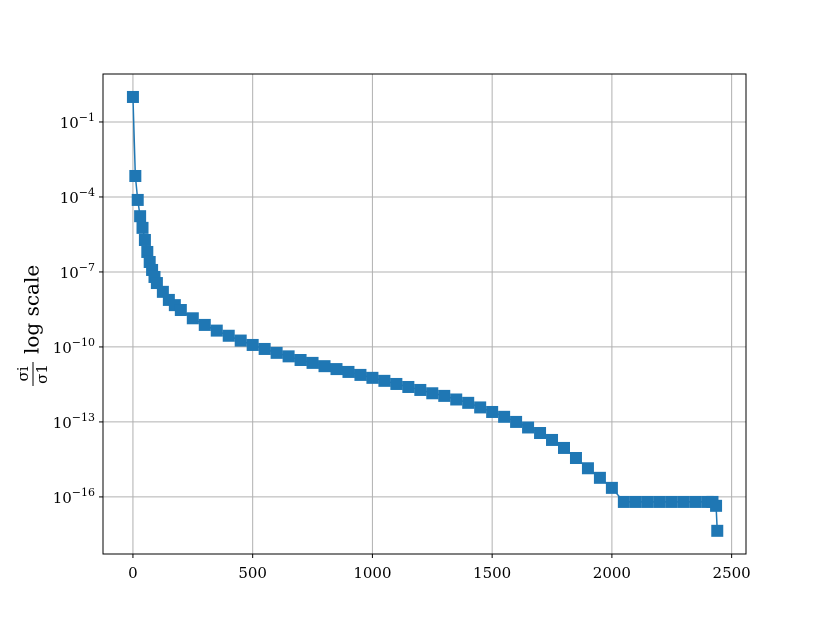  I want to click on y-label-numerator: σi, so click(23, 373).